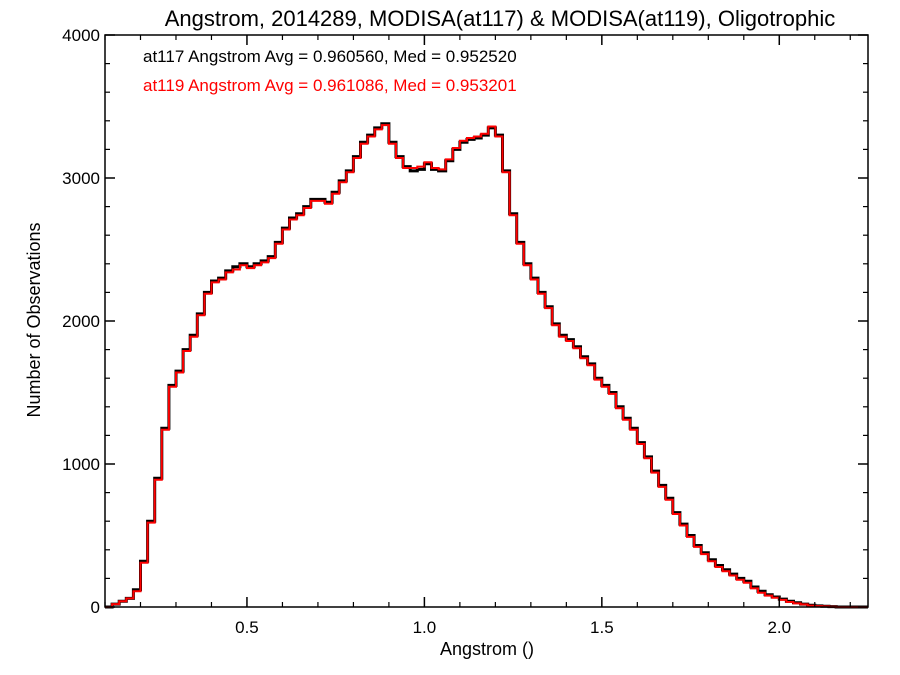 The width and height of the screenshot is (900, 675). What do you see at coordinates (779, 627) in the screenshot?
I see `x-tick-label: 2.0` at bounding box center [779, 627].